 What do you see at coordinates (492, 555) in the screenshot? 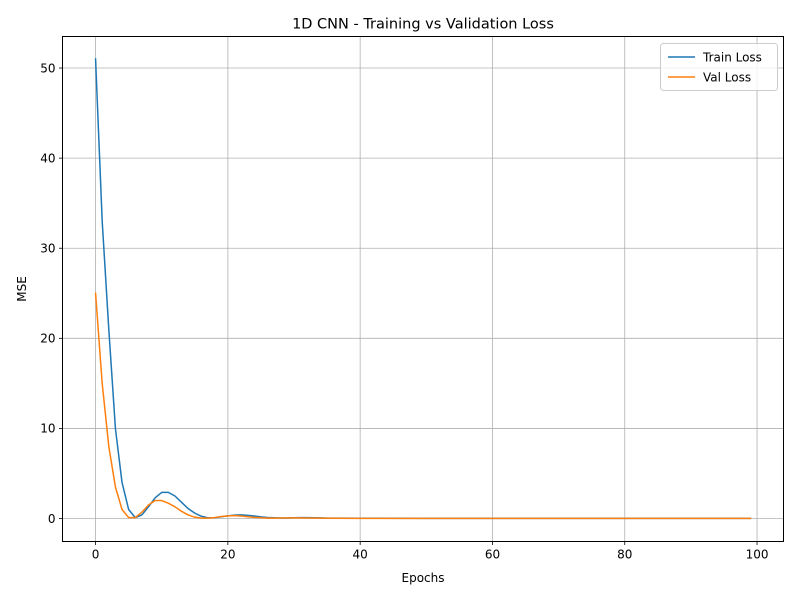
I see `x-tick-label: 60` at bounding box center [492, 555].